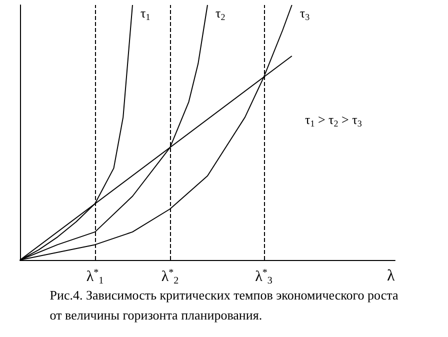 The image size is (448, 337). I want to click on x-axis-title: λ, so click(391, 276).